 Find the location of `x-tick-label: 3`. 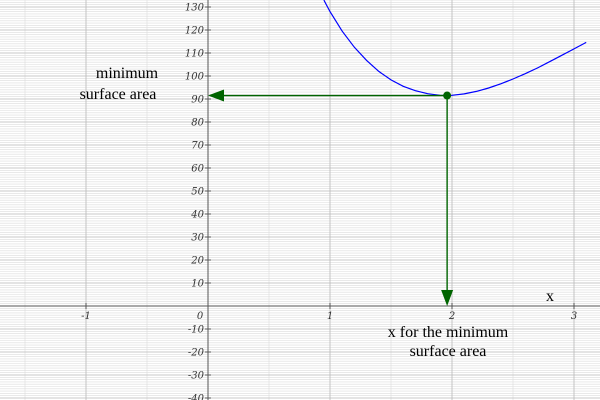

x-tick-label: 3 is located at coordinates (574, 316).